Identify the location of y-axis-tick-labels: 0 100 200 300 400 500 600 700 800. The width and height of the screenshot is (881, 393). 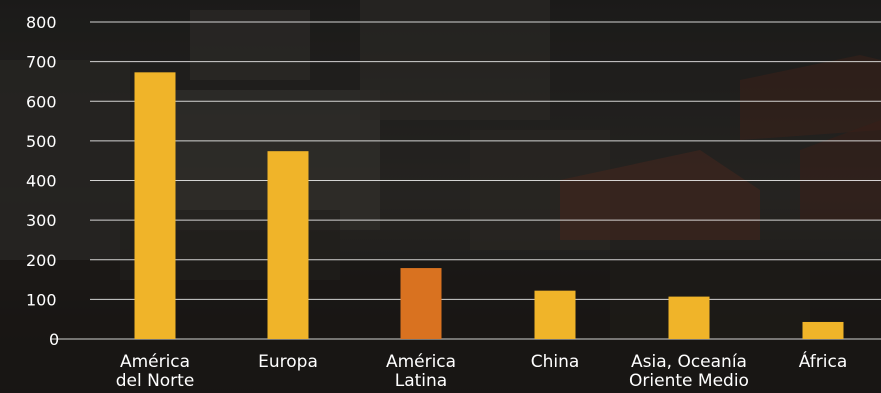
(42, 181).